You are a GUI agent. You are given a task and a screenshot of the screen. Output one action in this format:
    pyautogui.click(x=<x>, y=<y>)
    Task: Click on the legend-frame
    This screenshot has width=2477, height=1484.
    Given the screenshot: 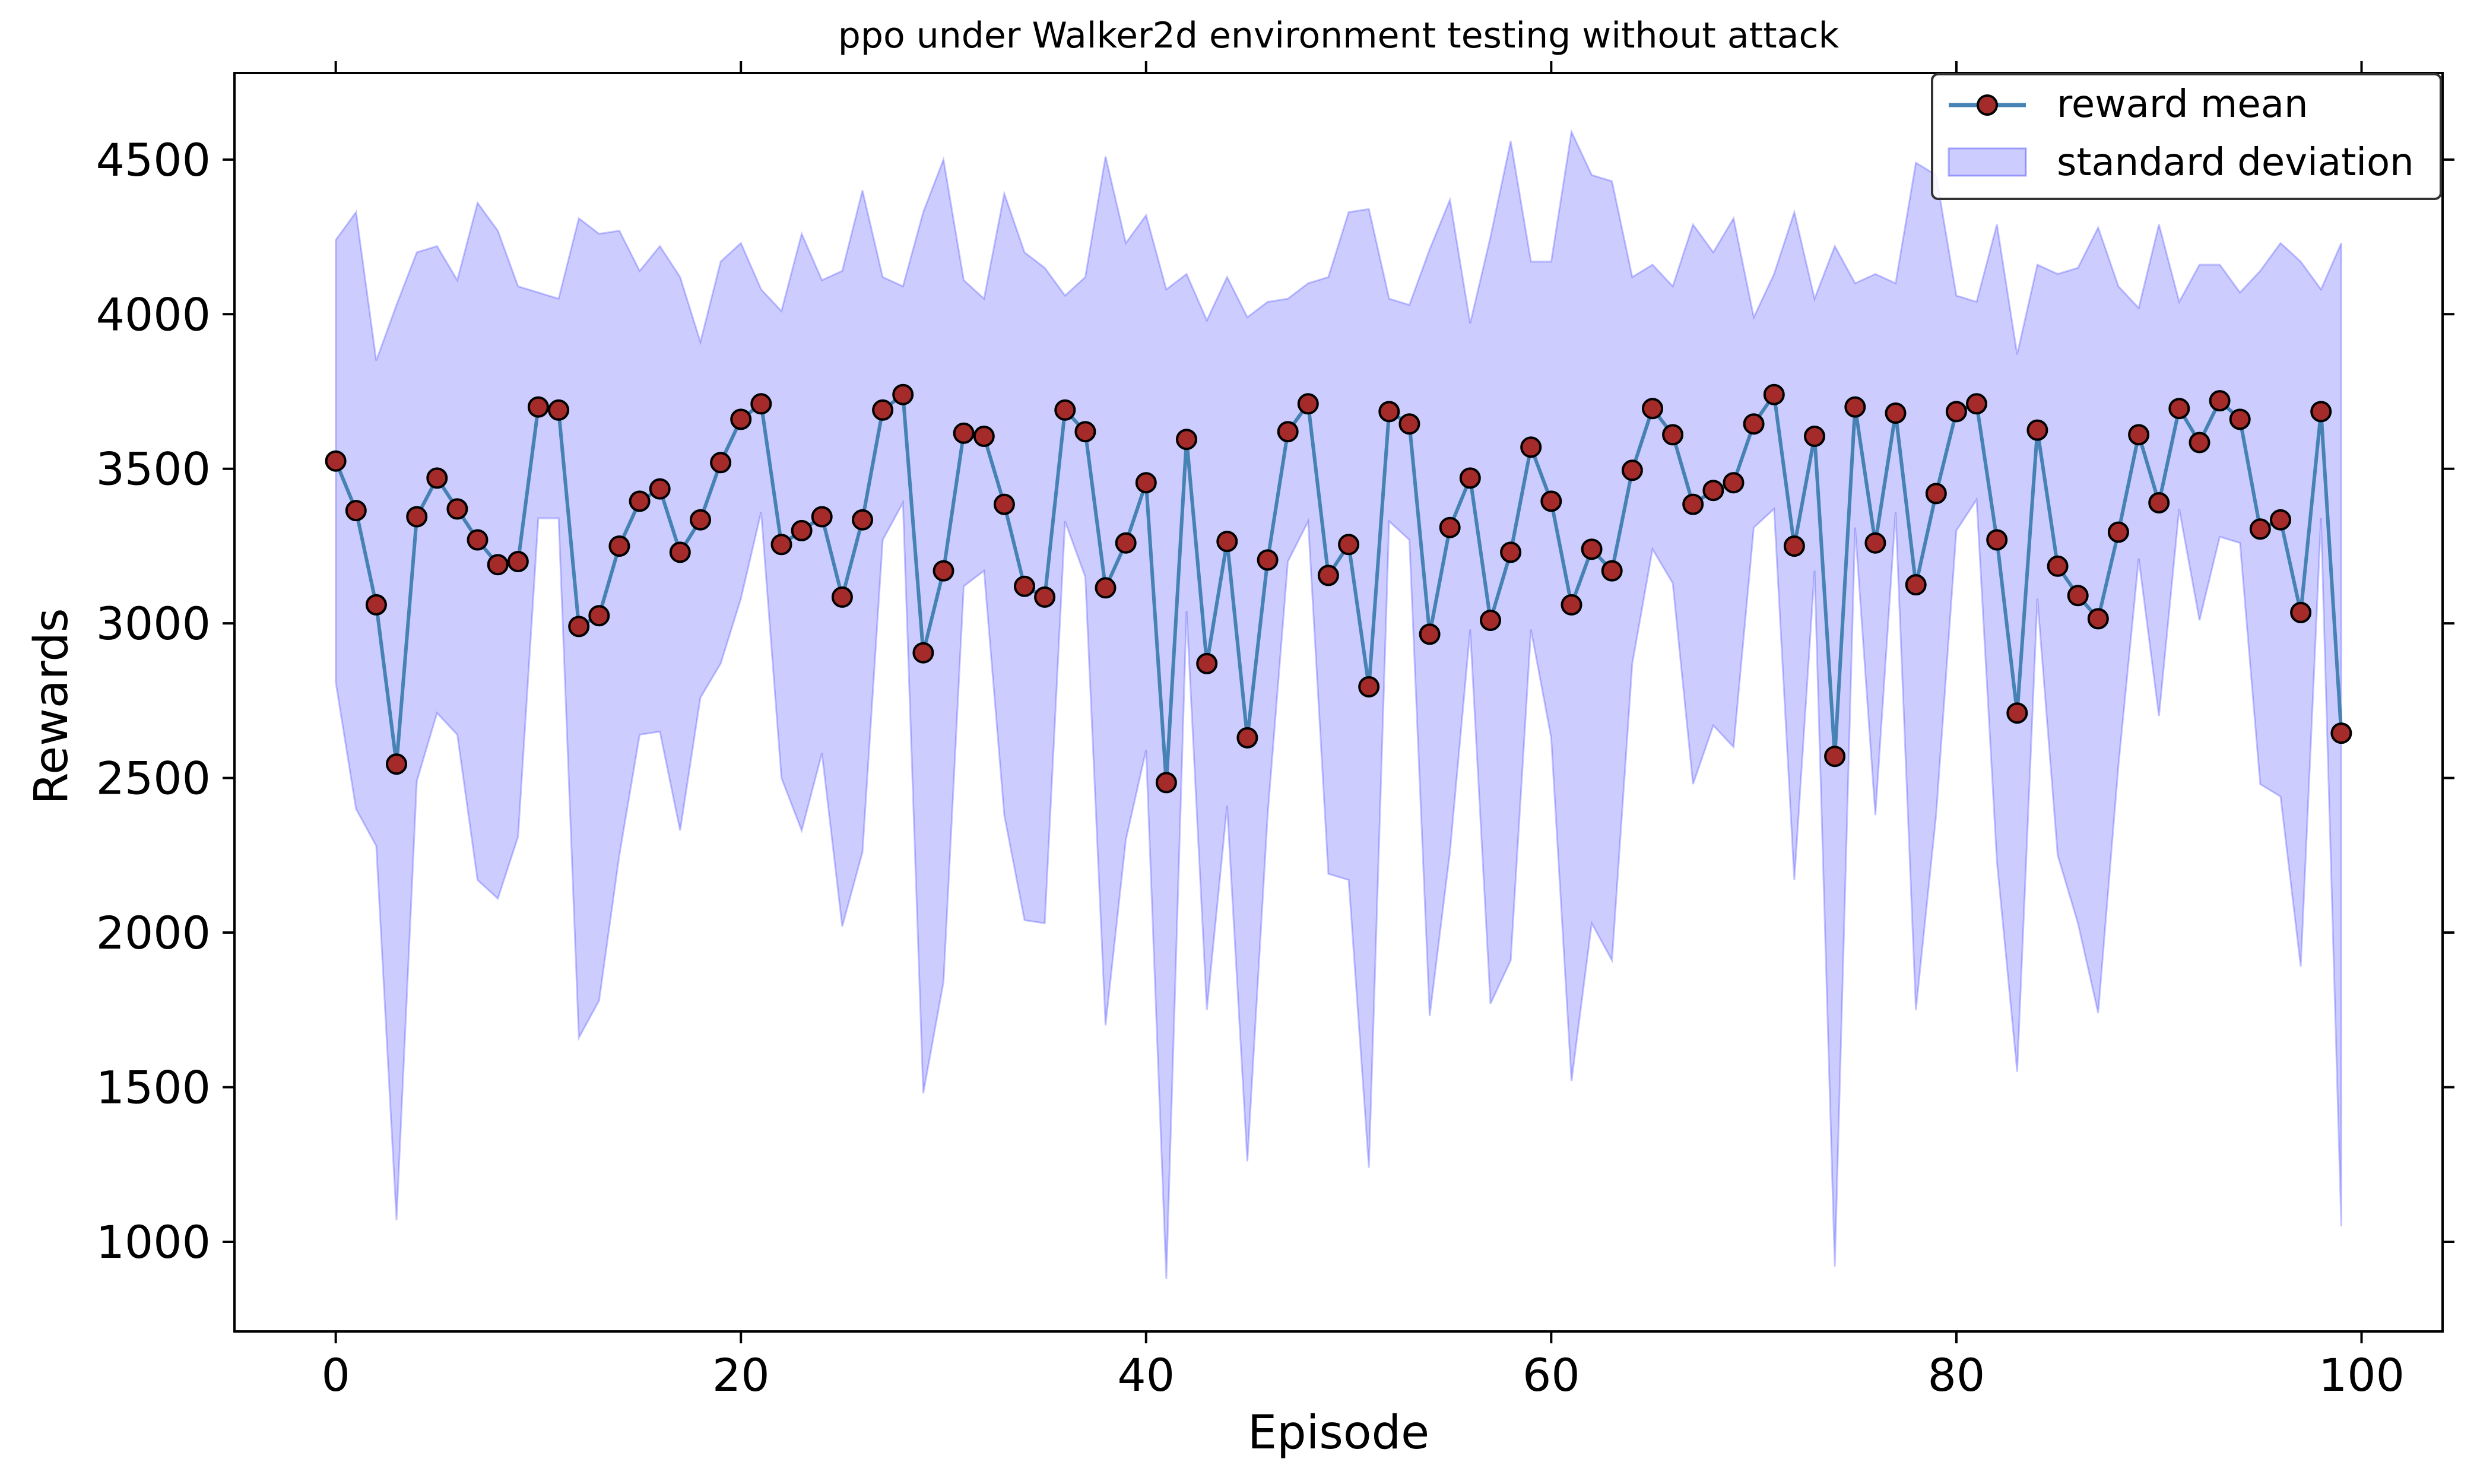 What is the action you would take?
    pyautogui.click(x=2186, y=136)
    